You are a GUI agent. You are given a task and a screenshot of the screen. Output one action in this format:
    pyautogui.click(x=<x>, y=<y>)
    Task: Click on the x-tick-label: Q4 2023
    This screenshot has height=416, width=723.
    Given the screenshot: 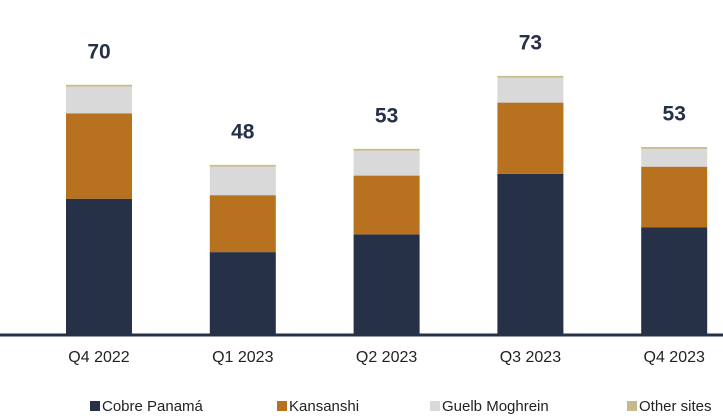 What is the action you would take?
    pyautogui.click(x=674, y=357)
    